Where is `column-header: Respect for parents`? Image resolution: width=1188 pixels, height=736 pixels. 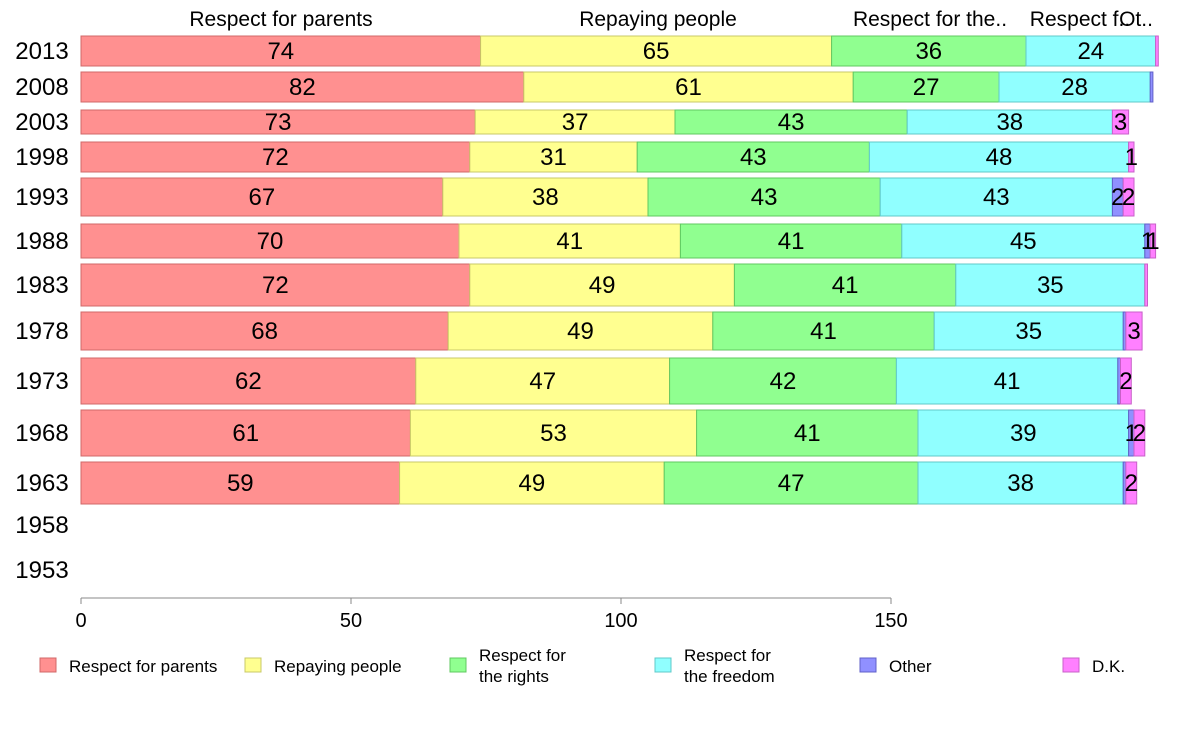 column-header: Respect for parents is located at coordinates (280, 19).